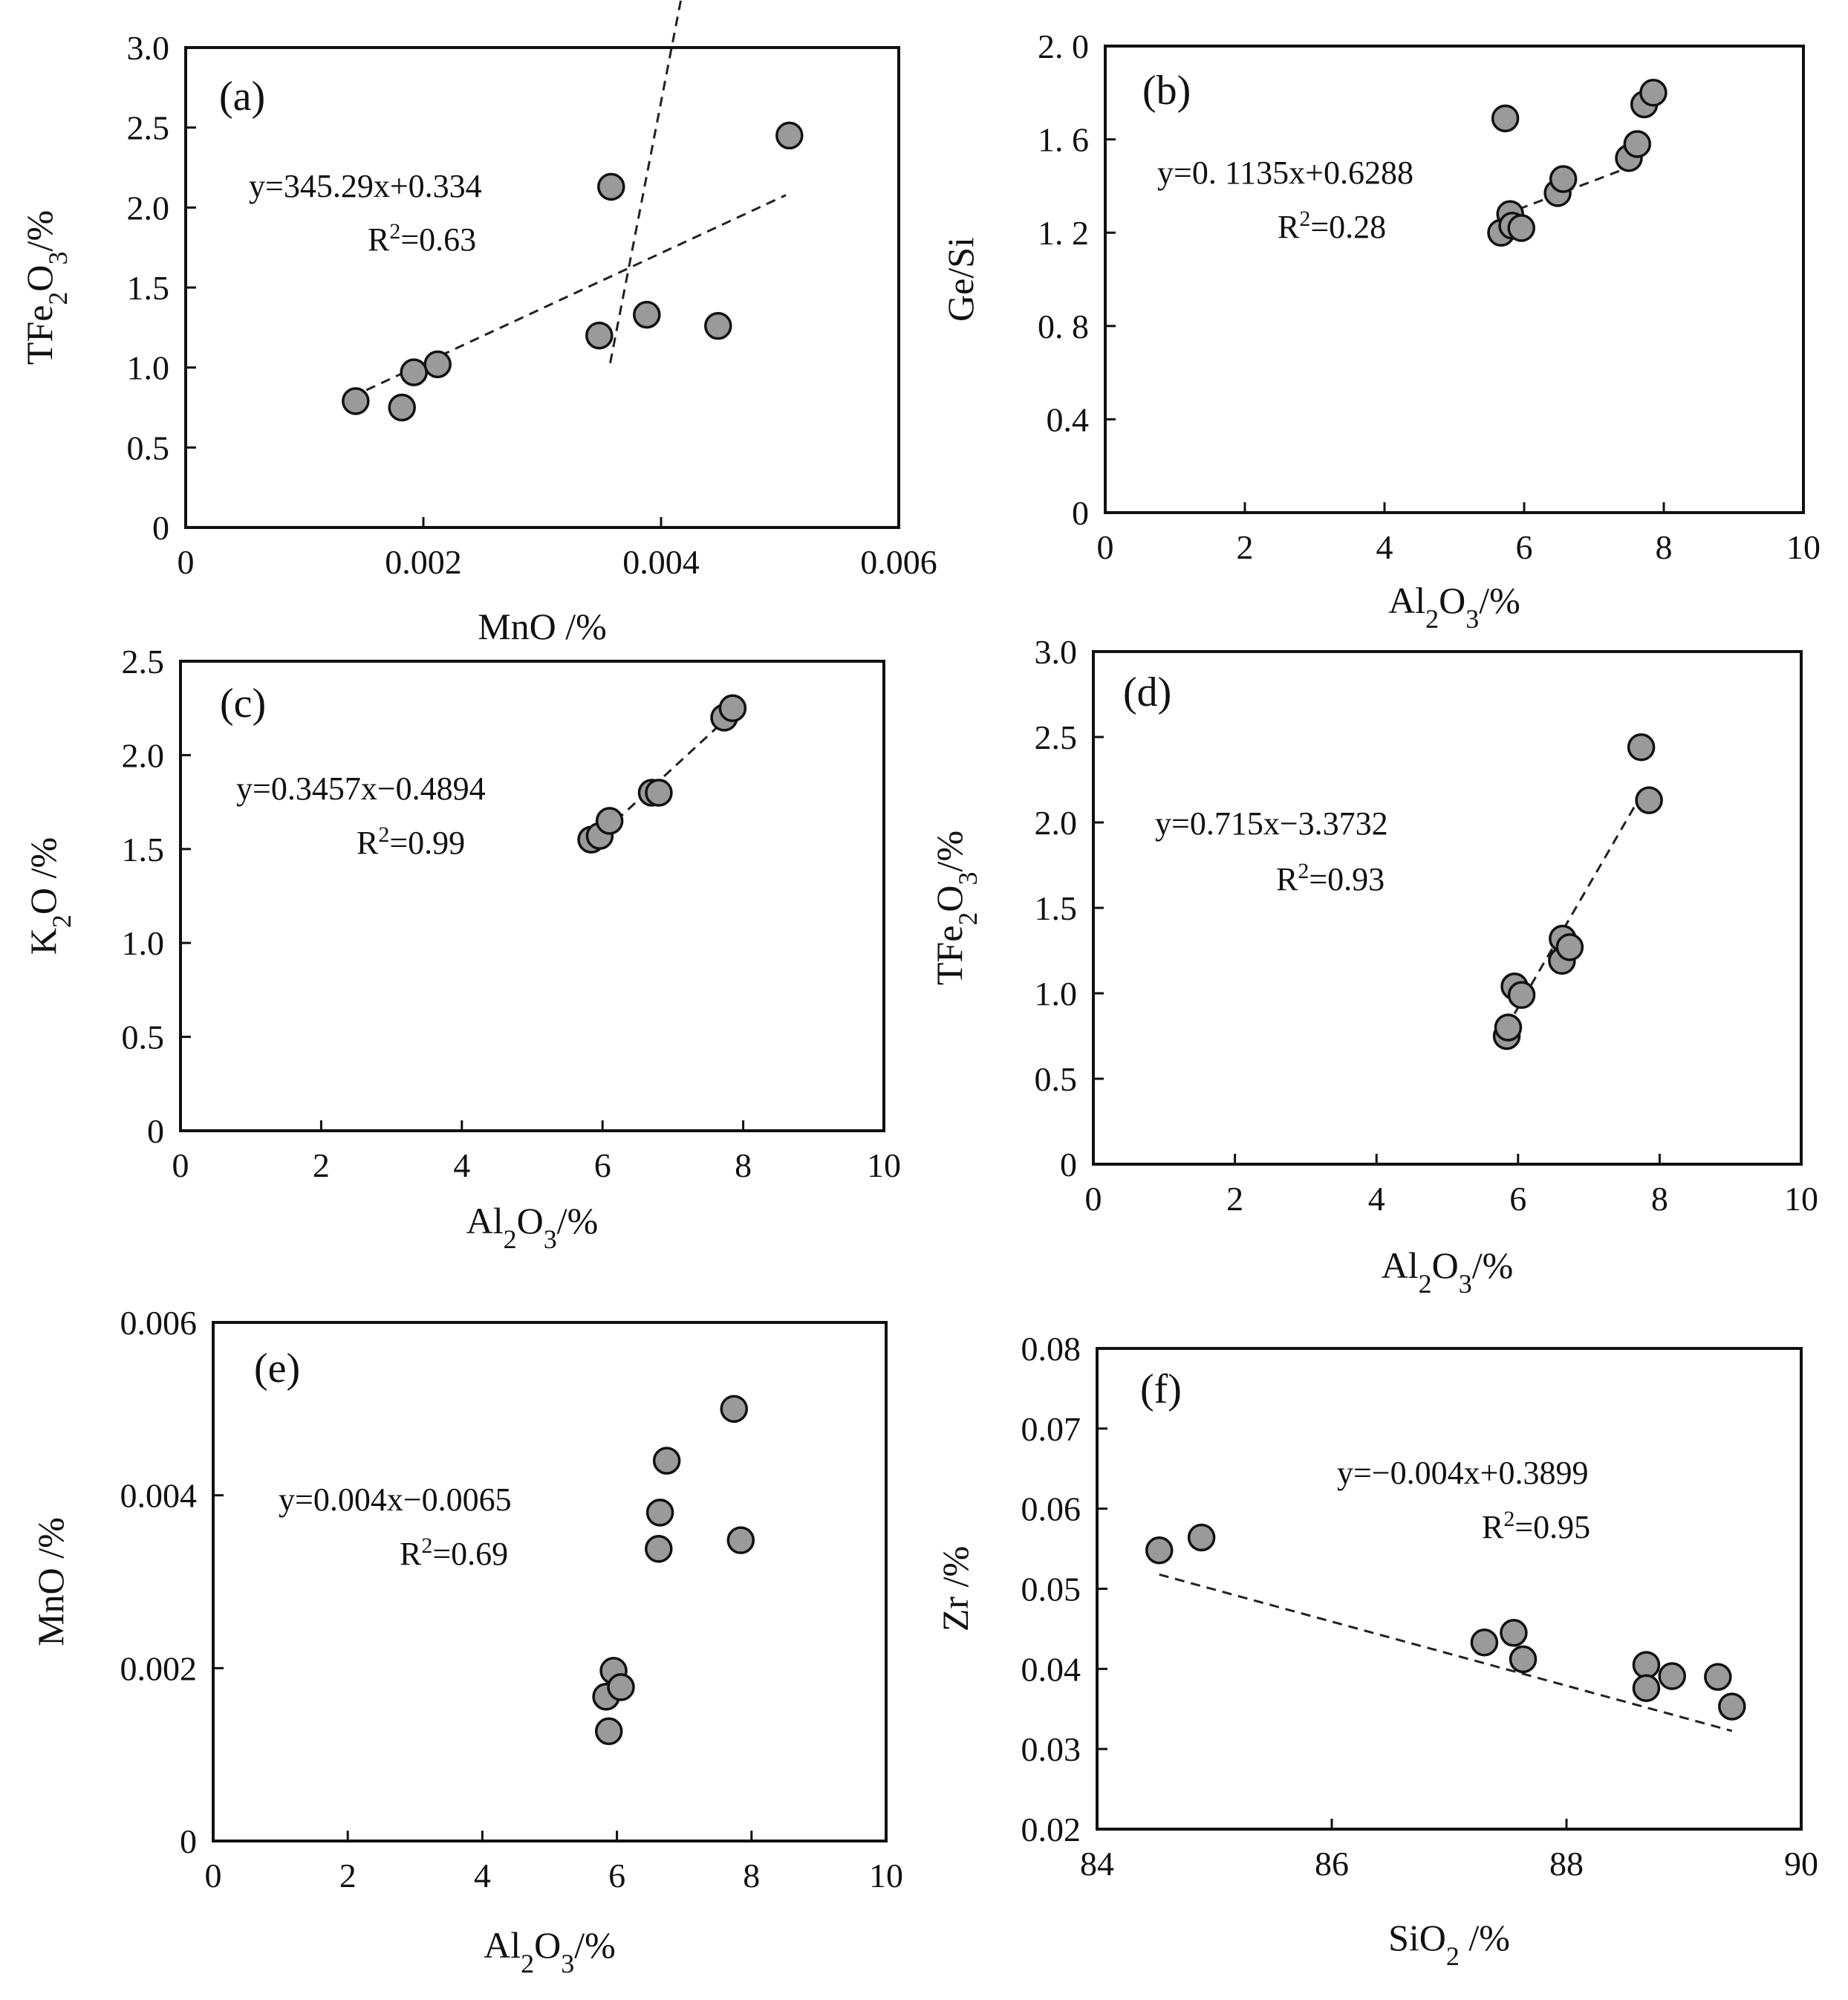 Image resolution: width=1848 pixels, height=2000 pixels. What do you see at coordinates (396, 1500) in the screenshot?
I see `regression-equation: y=0.004x−0.0065` at bounding box center [396, 1500].